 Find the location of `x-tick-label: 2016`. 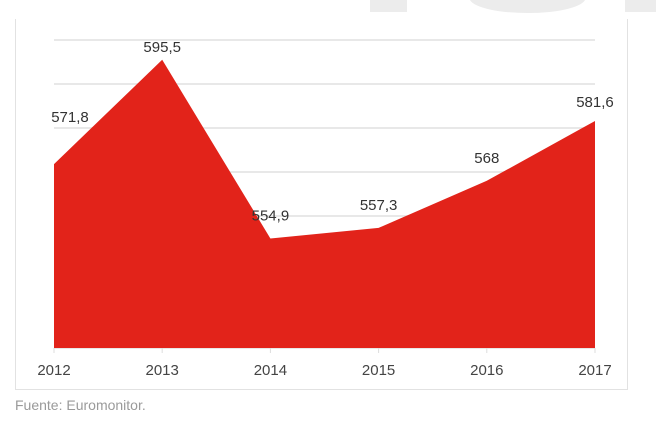

x-tick-label: 2016 is located at coordinates (486, 370).